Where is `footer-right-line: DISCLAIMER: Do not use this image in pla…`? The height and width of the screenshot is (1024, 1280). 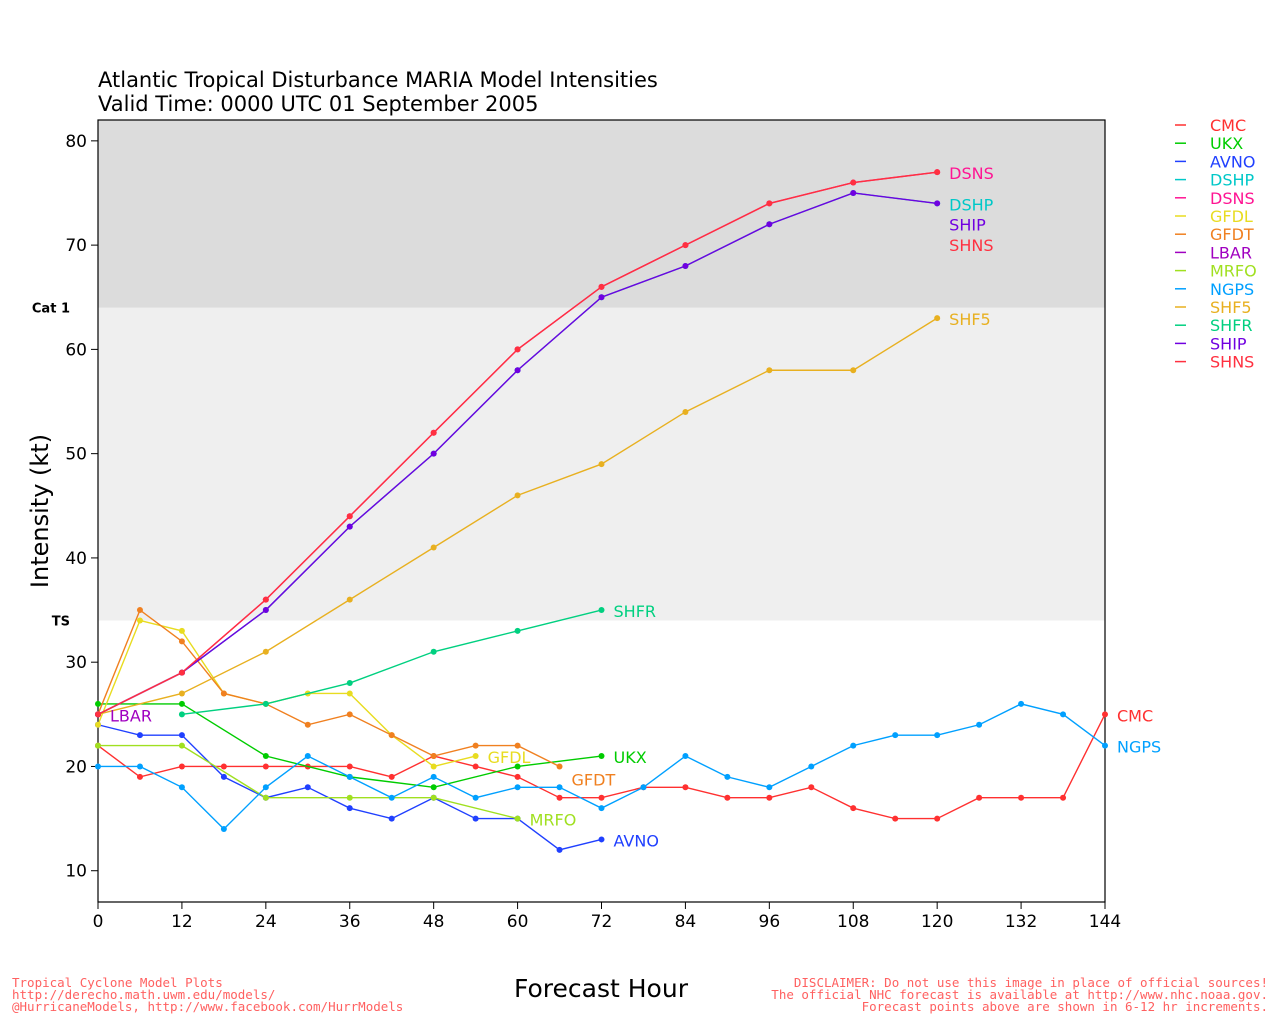 footer-right-line: DISCLAIMER: Do not use this image in pla… is located at coordinates (1030, 982).